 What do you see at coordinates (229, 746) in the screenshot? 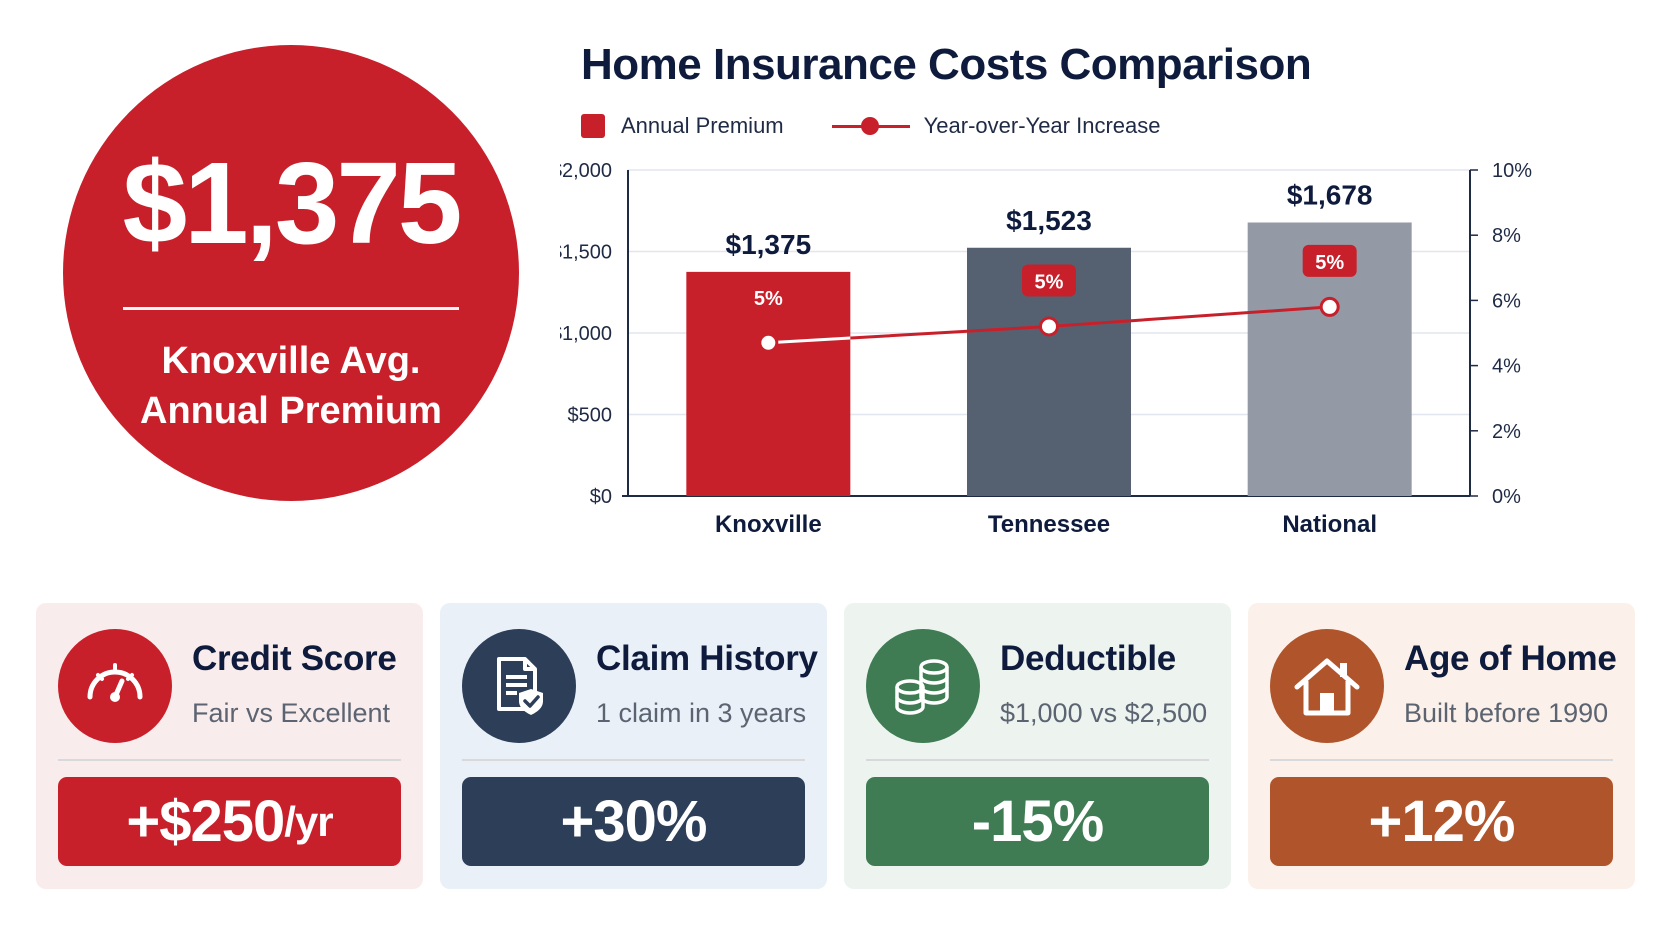
I see `card-credit-score: Credit Score Fair vs Excellent +$250/yr` at bounding box center [229, 746].